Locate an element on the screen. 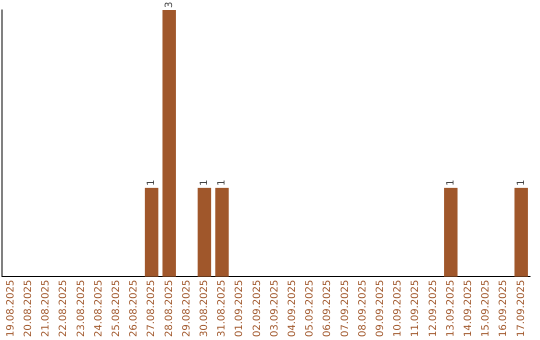  x-tick-label: 12.09.2025 is located at coordinates (433, 309).